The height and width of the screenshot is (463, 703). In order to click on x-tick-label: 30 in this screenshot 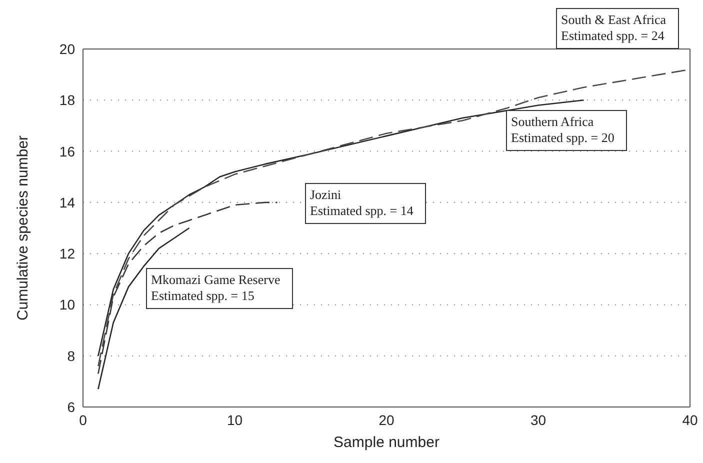, I will do `click(538, 420)`.